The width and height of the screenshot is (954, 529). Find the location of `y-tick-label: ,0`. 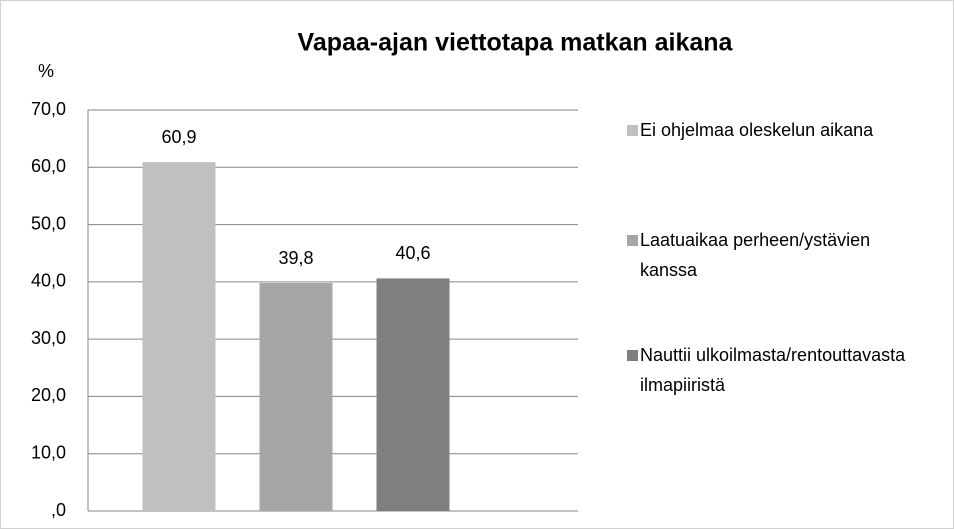

y-tick-label: ,0 is located at coordinates (58, 510).